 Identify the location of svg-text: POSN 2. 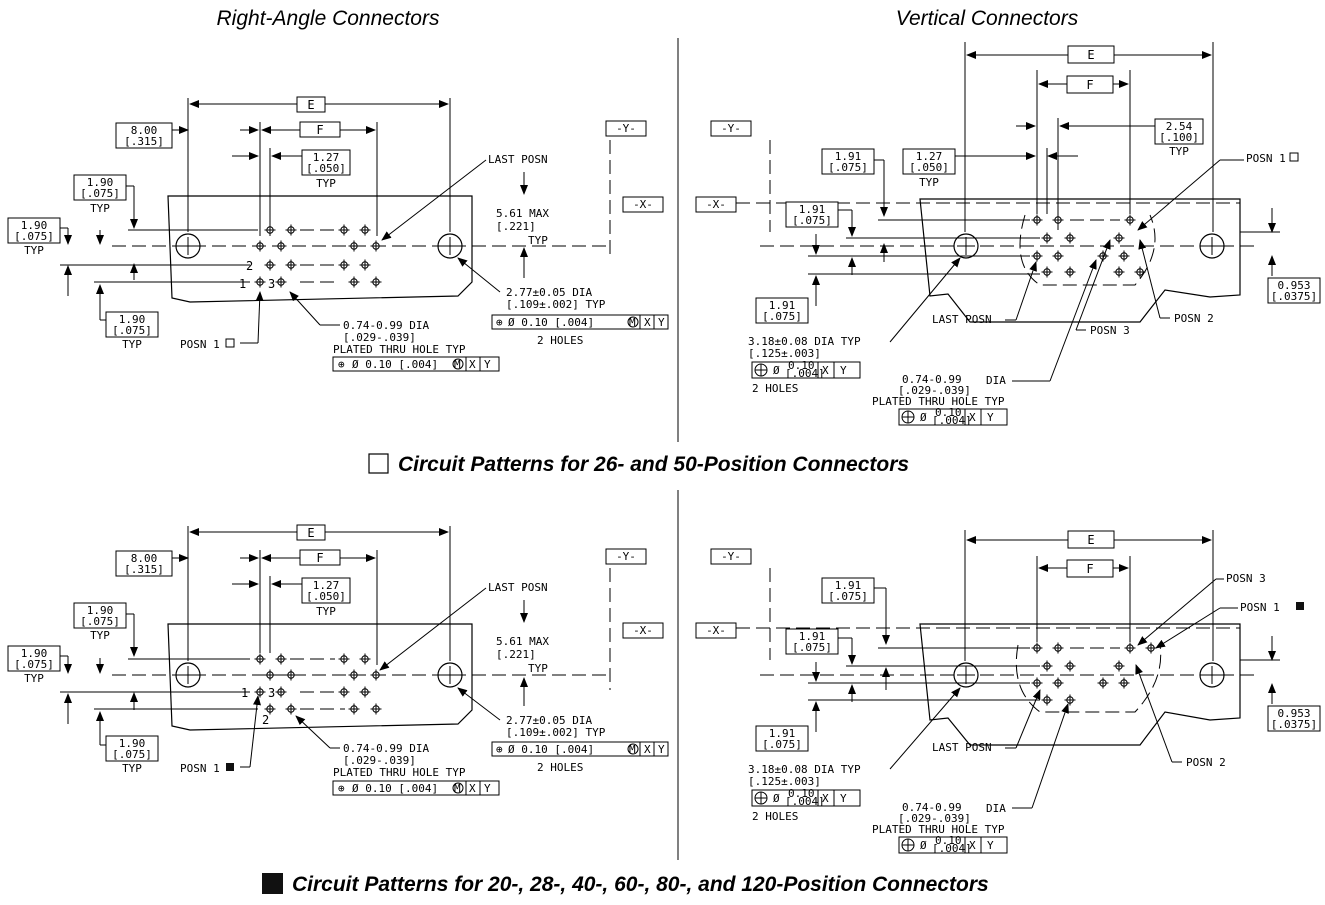
(1206, 762).